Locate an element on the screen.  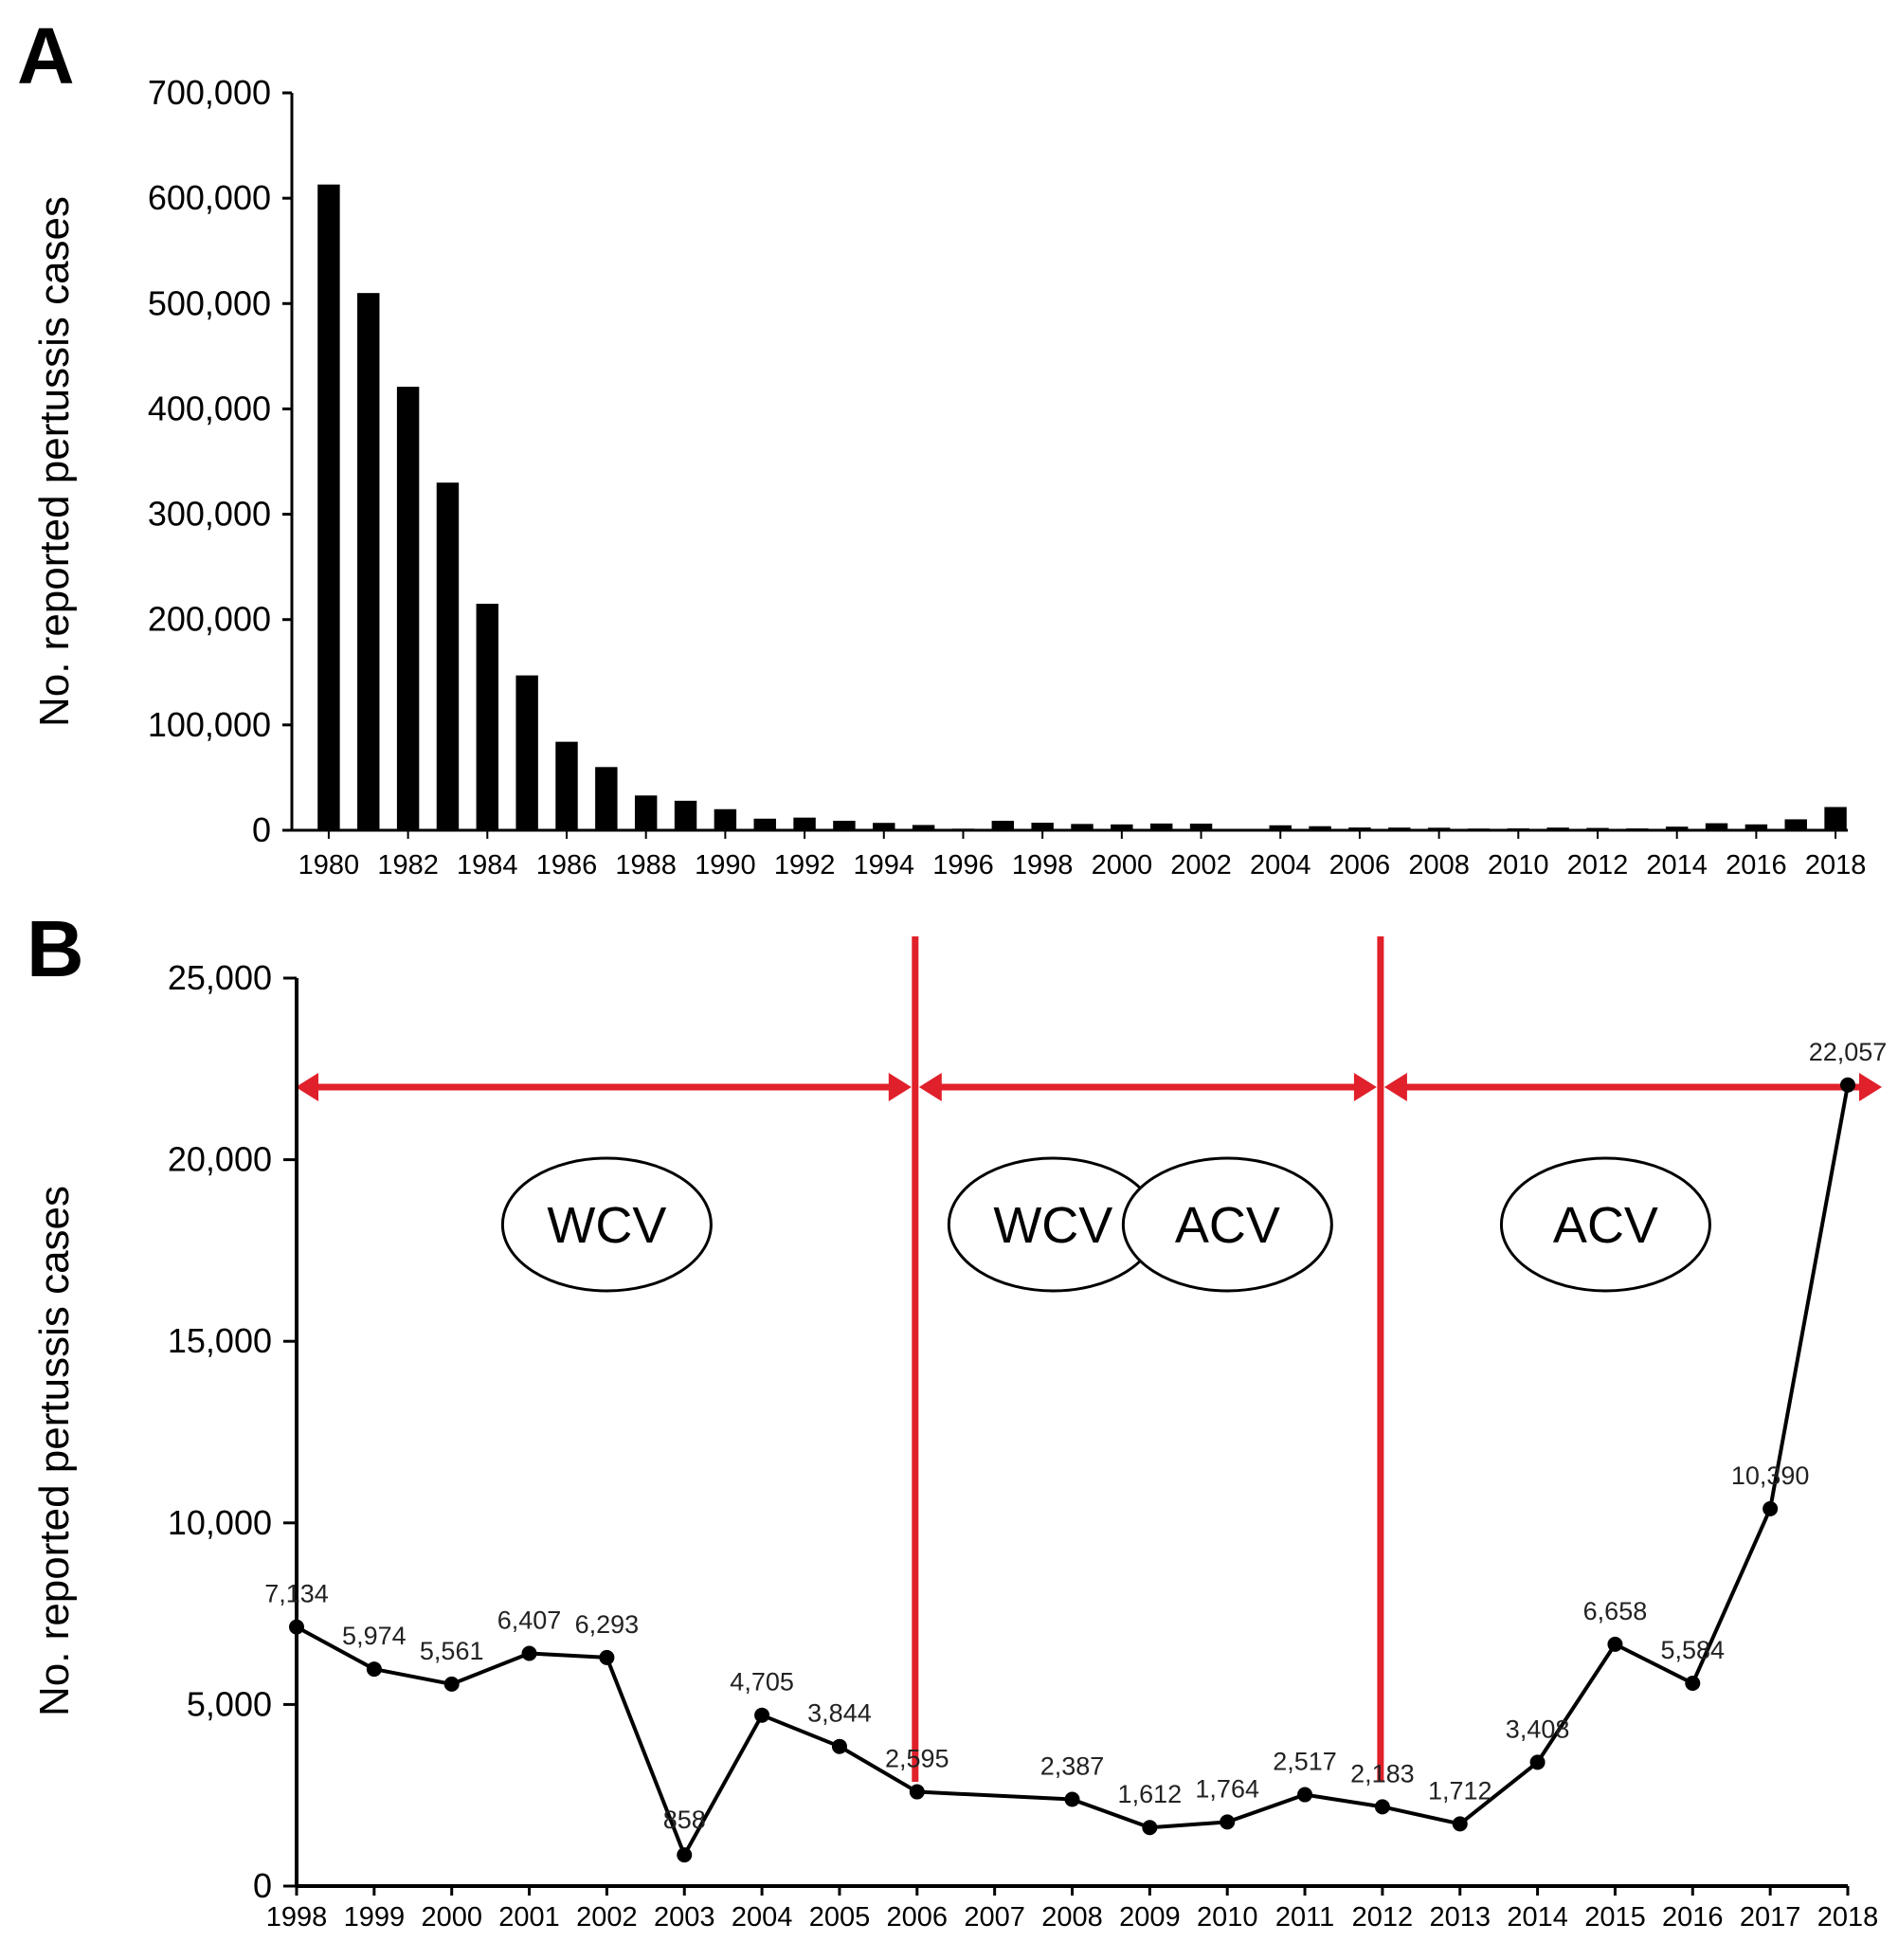
panel-a-bar-2001 is located at coordinates (1161, 826).